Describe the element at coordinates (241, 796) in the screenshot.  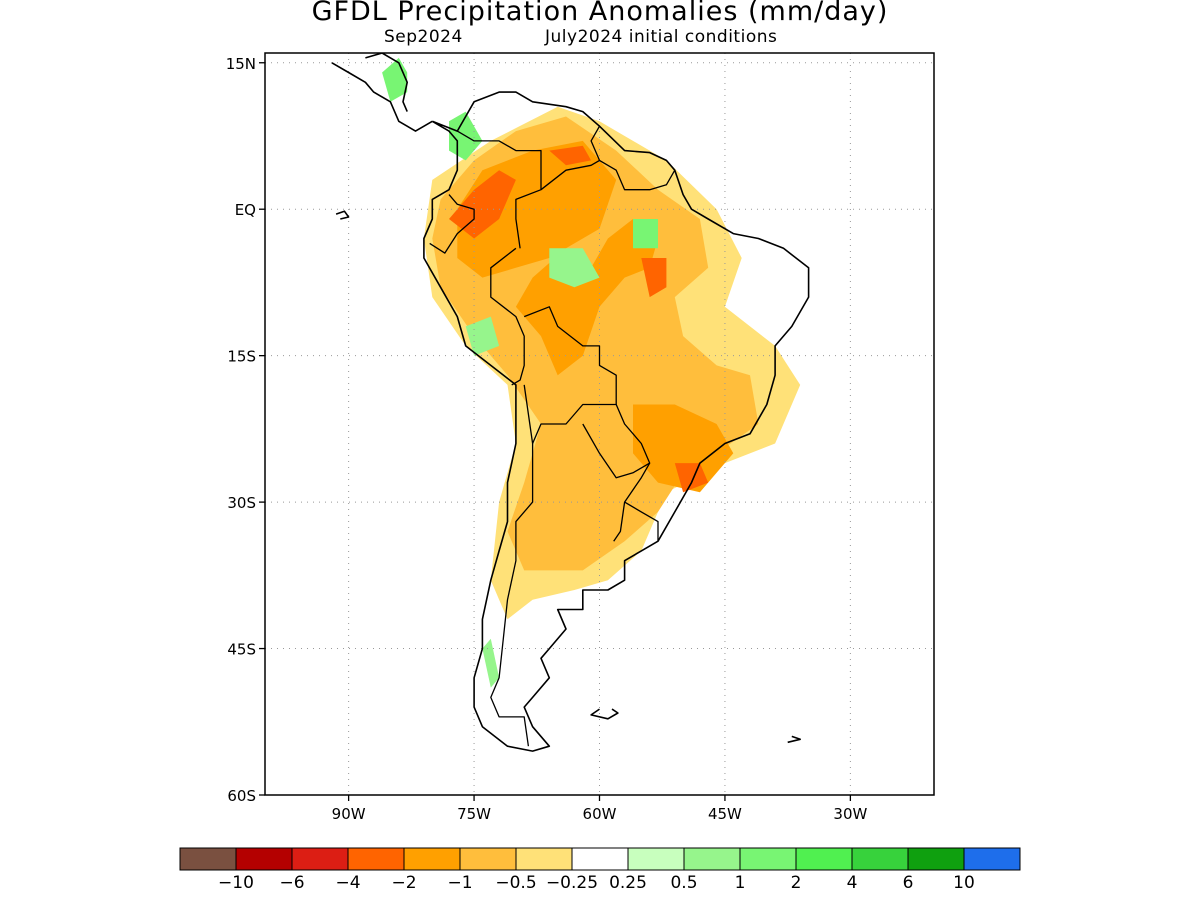
I see `lat-tick-label: 60S` at that location.